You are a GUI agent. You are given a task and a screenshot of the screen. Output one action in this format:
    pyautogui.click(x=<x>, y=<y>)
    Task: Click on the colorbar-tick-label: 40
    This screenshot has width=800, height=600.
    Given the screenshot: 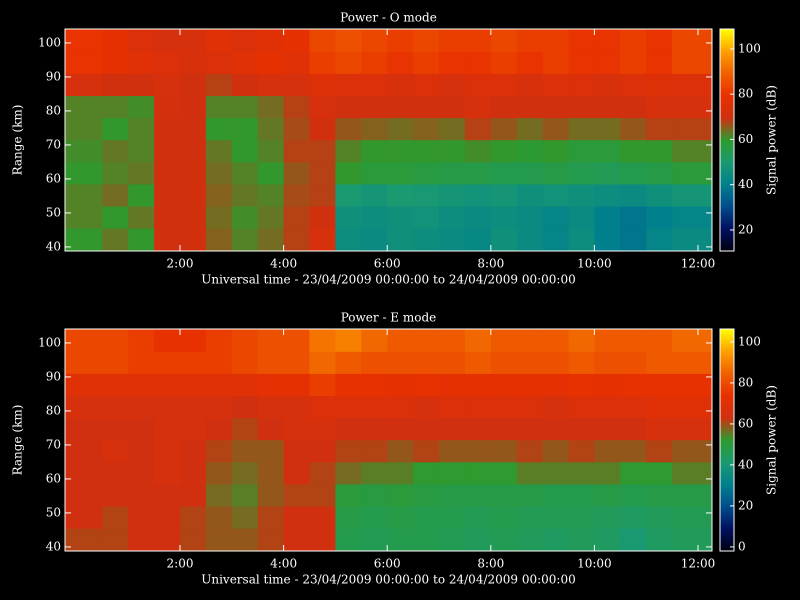 What is the action you would take?
    pyautogui.click(x=745, y=464)
    